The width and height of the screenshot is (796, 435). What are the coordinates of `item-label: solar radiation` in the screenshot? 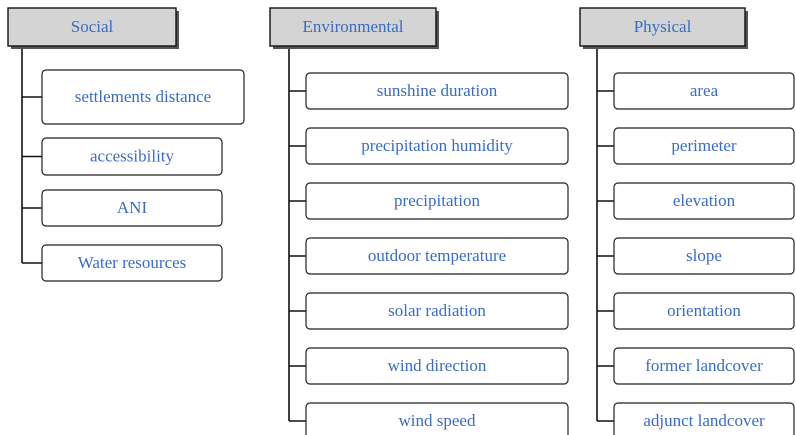 It's located at (437, 310).